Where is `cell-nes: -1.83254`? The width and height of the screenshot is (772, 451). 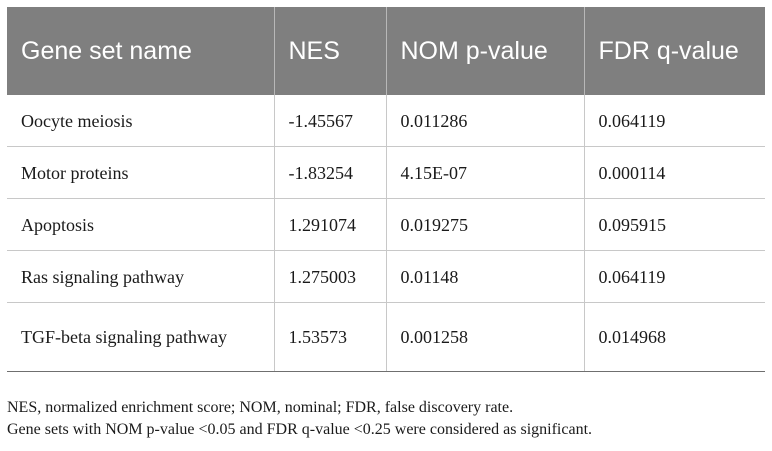
cell-nes: -1.83254 is located at coordinates (329, 172).